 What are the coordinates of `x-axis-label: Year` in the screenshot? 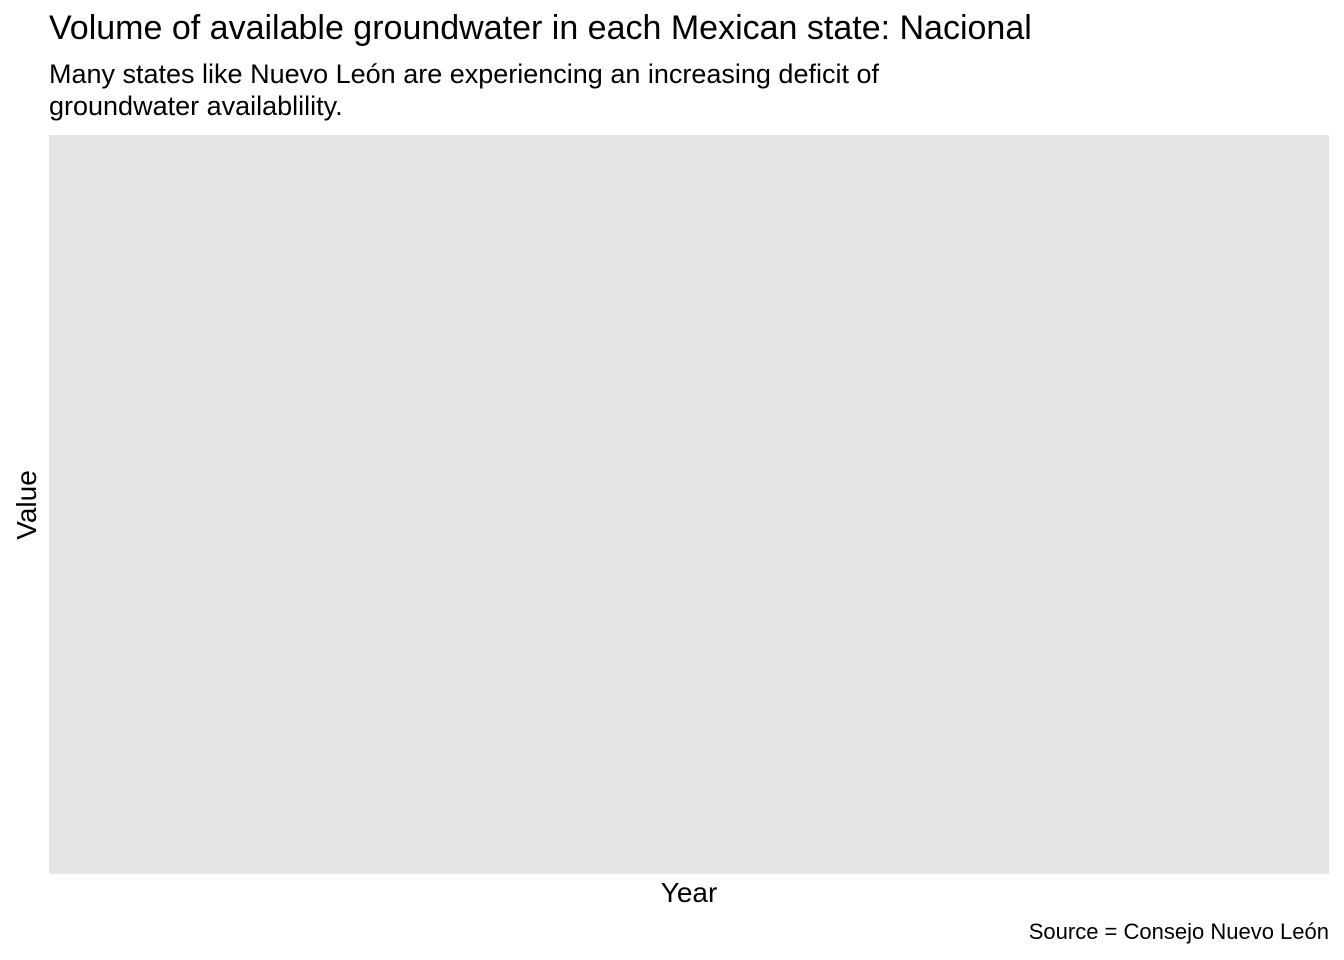 It's located at (689, 892).